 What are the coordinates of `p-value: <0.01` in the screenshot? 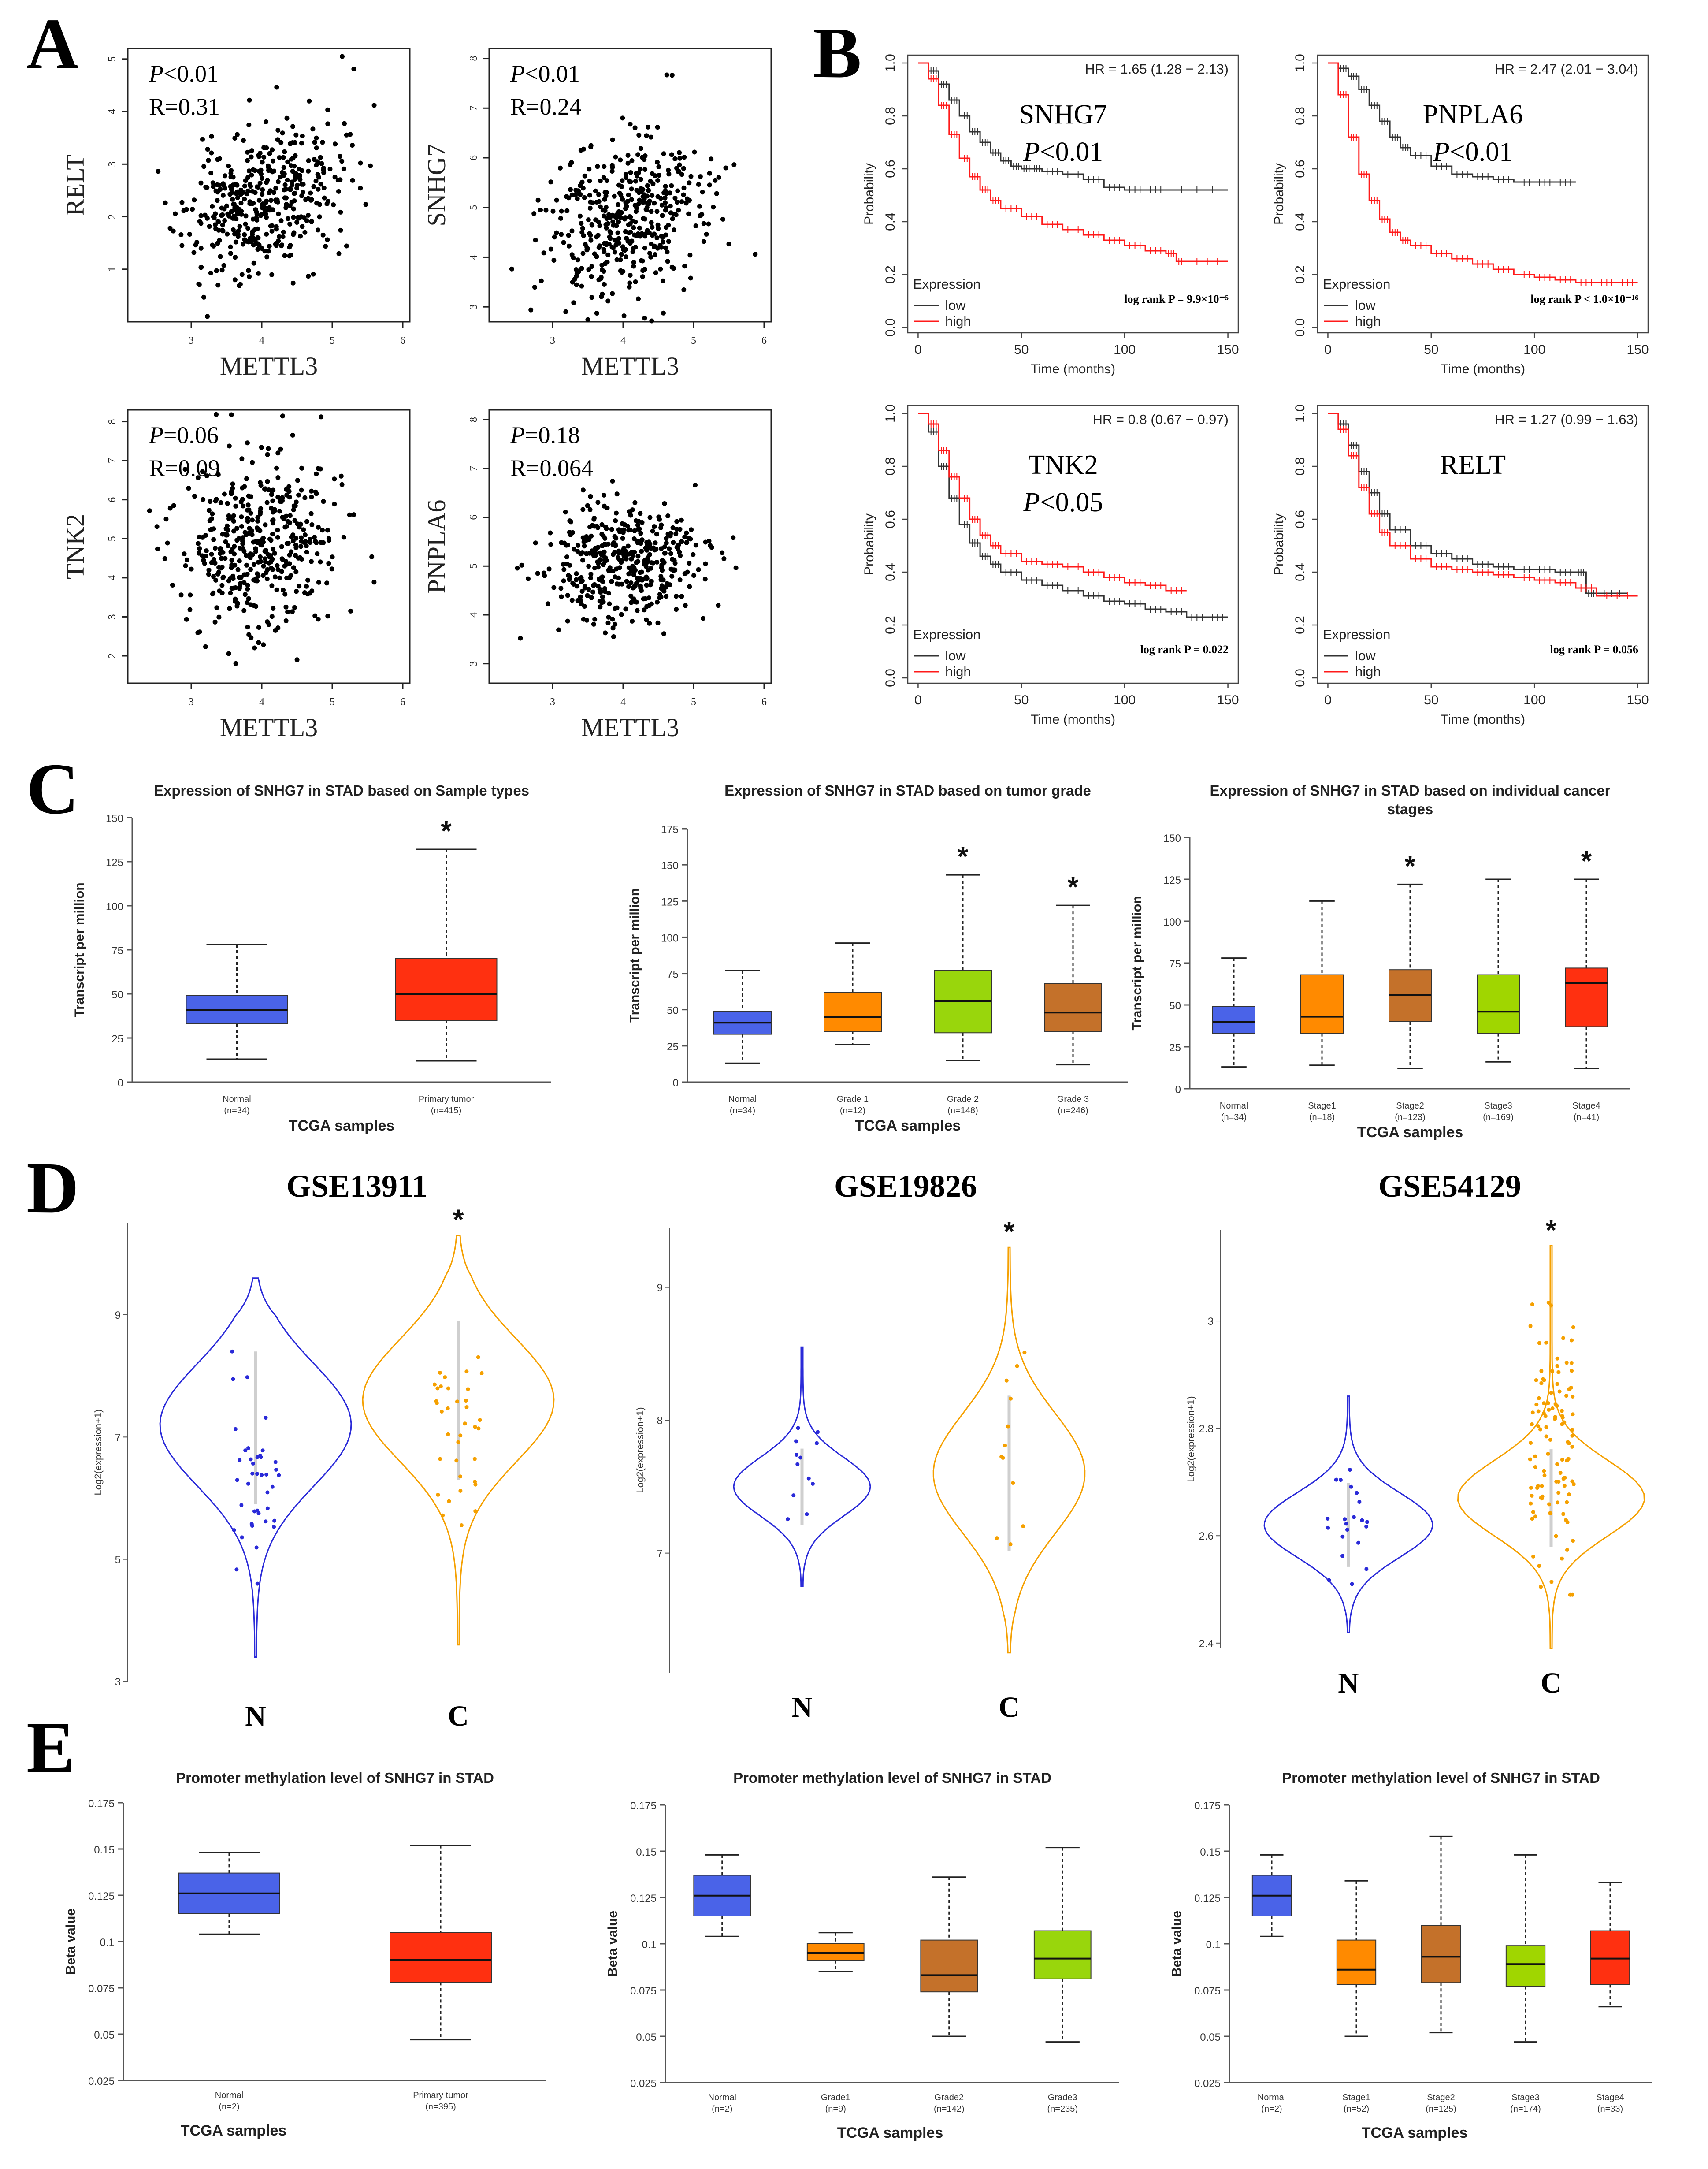 It's located at (552, 73).